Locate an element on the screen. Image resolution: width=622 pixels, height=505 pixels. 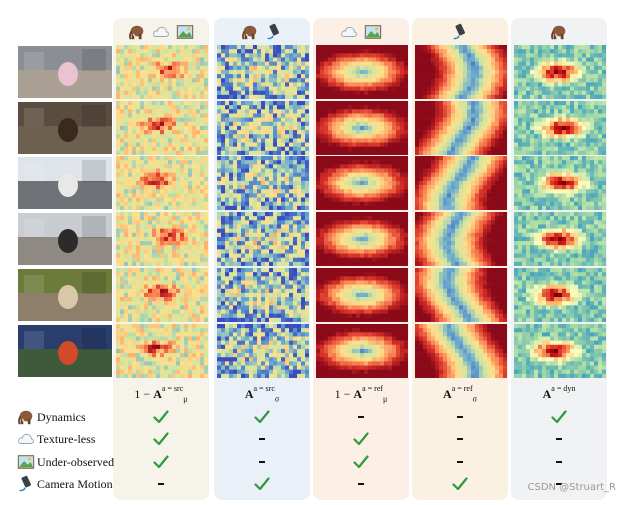
photo-swing is located at coordinates (65, 295).